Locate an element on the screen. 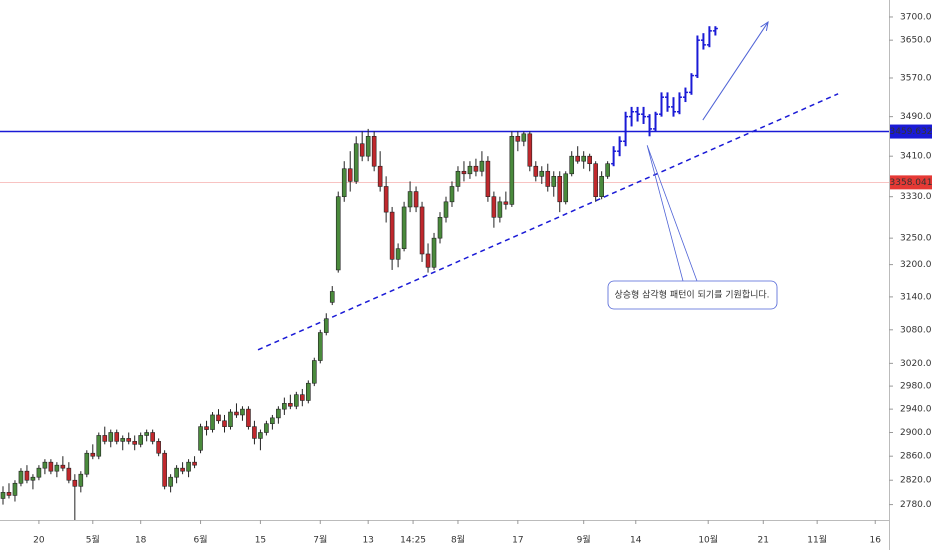 This screenshot has width=932, height=550. y-tick-label: 2860.000 is located at coordinates (916, 457).